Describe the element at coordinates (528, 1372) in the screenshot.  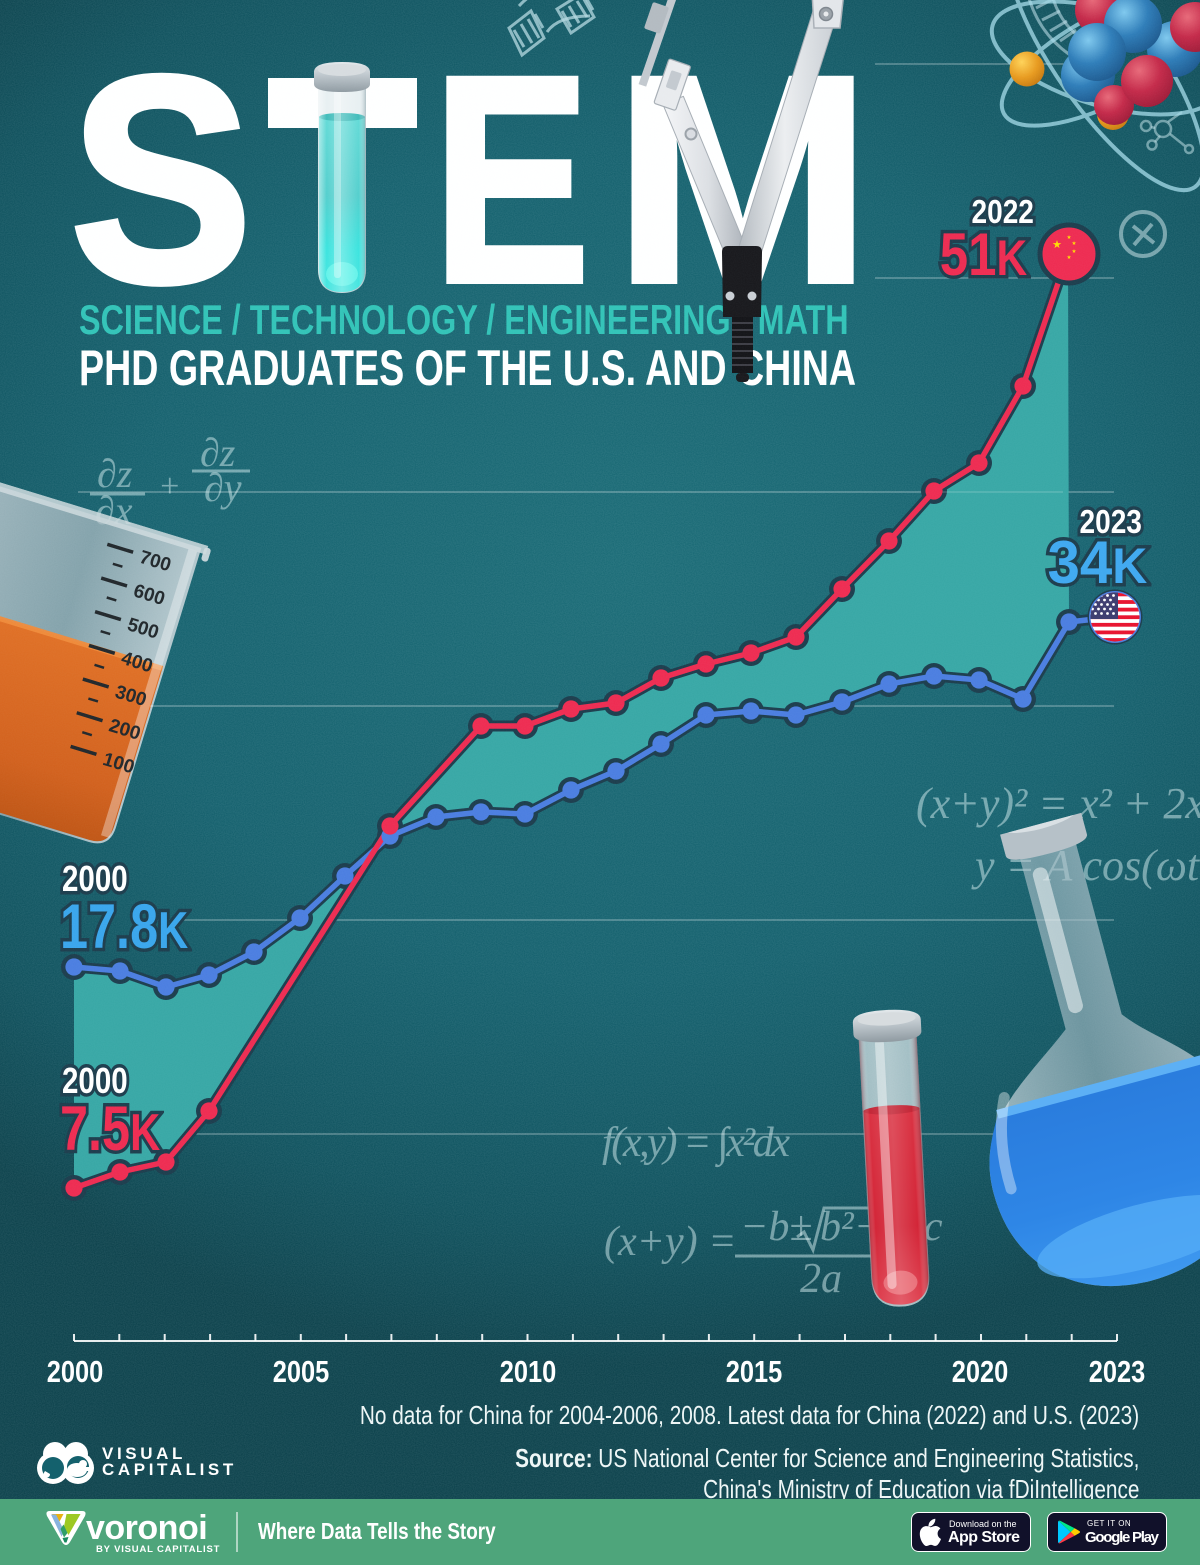
I see `svg-text: 2010` at that location.